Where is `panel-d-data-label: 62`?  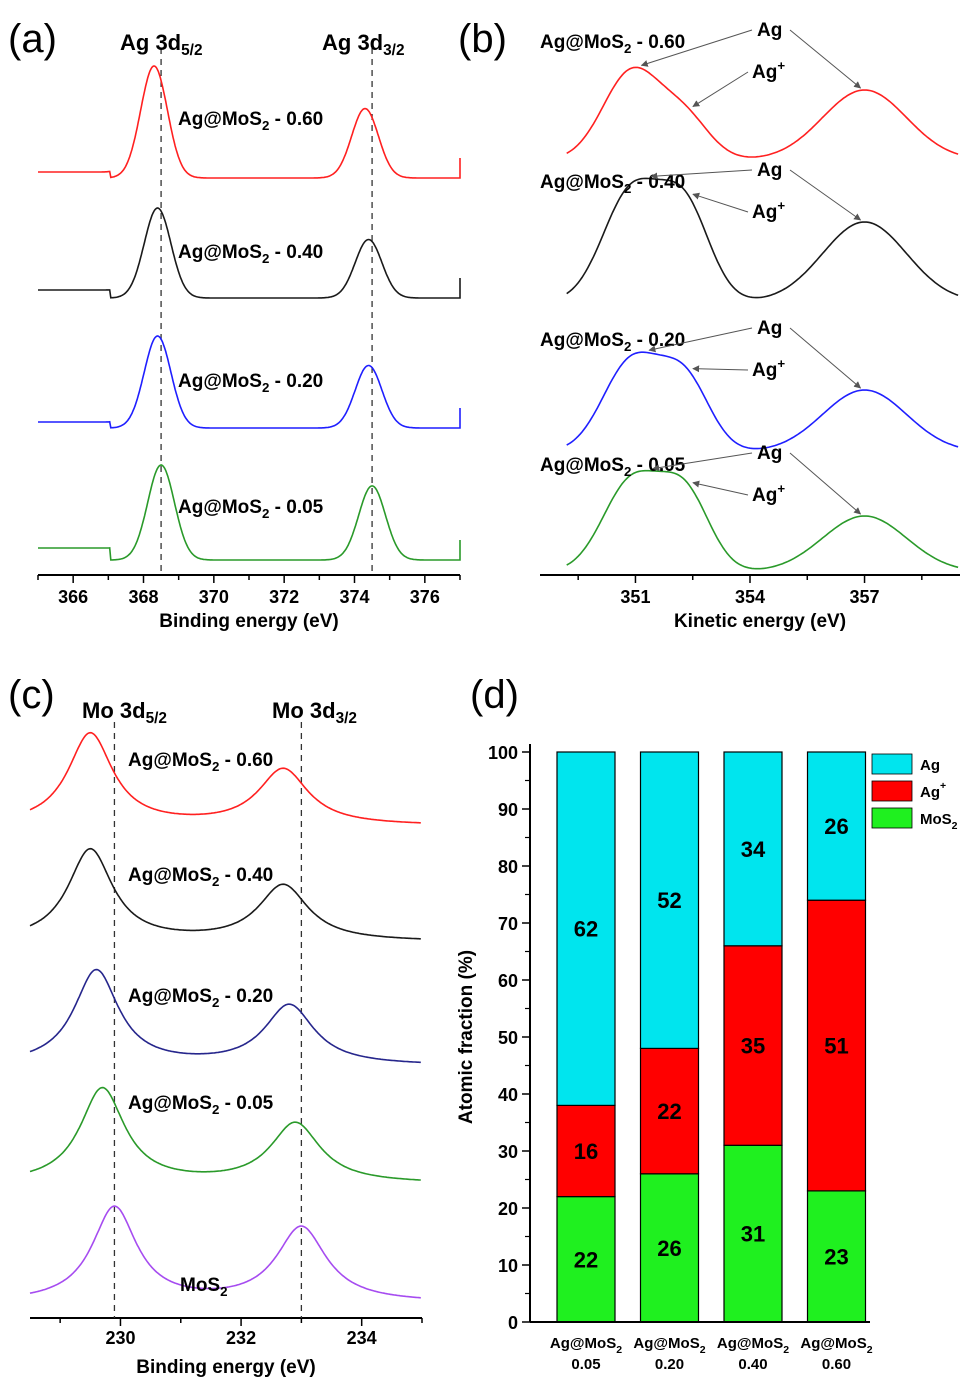 panel-d-data-label: 62 is located at coordinates (586, 929).